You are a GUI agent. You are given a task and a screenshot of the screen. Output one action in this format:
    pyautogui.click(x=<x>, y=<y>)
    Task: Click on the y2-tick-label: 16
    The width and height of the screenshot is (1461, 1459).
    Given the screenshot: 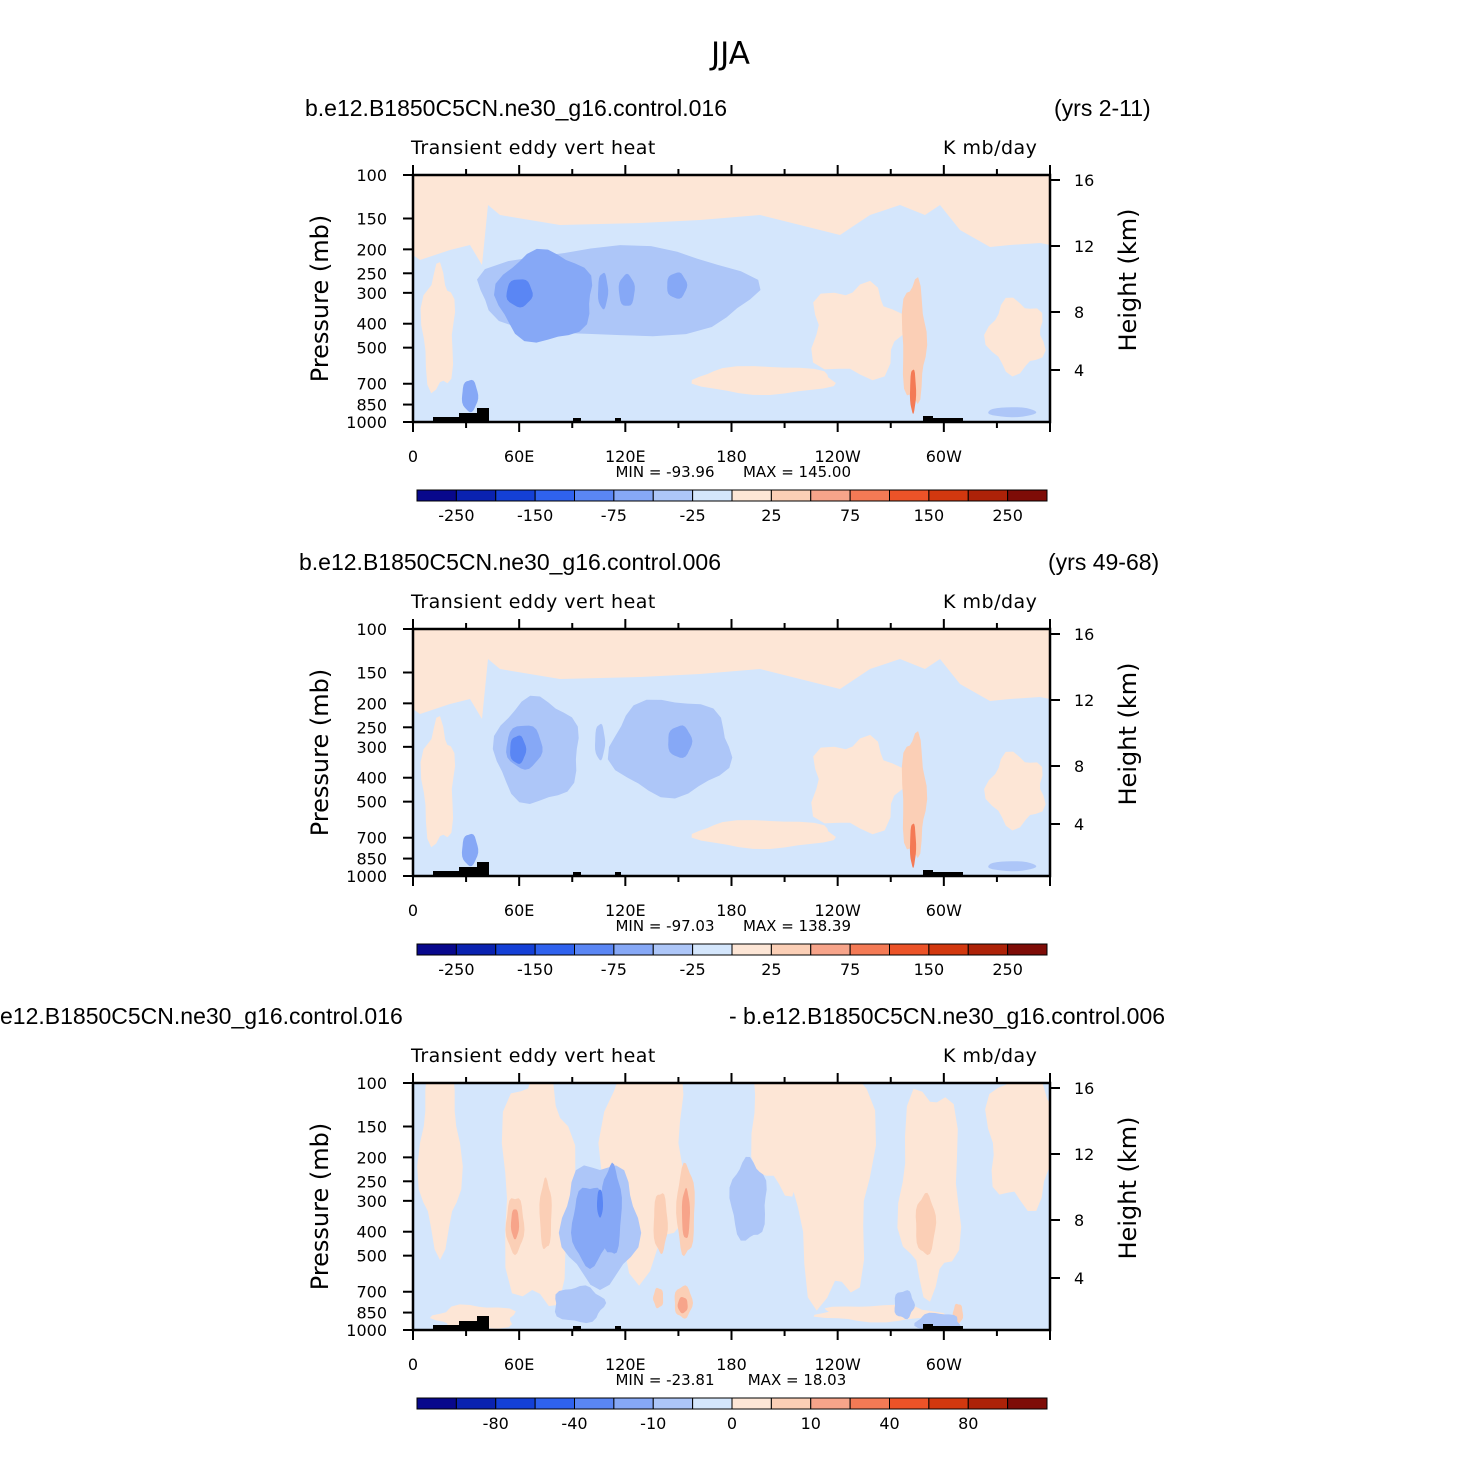 What is the action you would take?
    pyautogui.click(x=1084, y=180)
    